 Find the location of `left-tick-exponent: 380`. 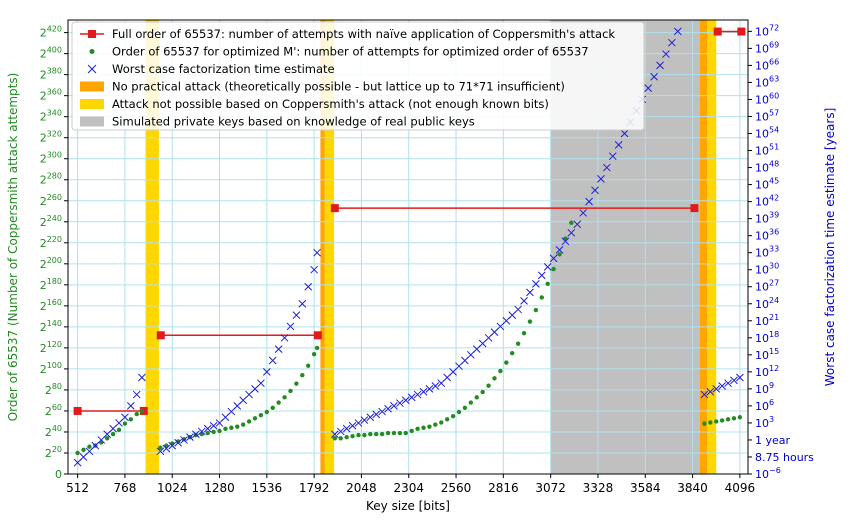

left-tick-exponent: 380 is located at coordinates (54, 71).